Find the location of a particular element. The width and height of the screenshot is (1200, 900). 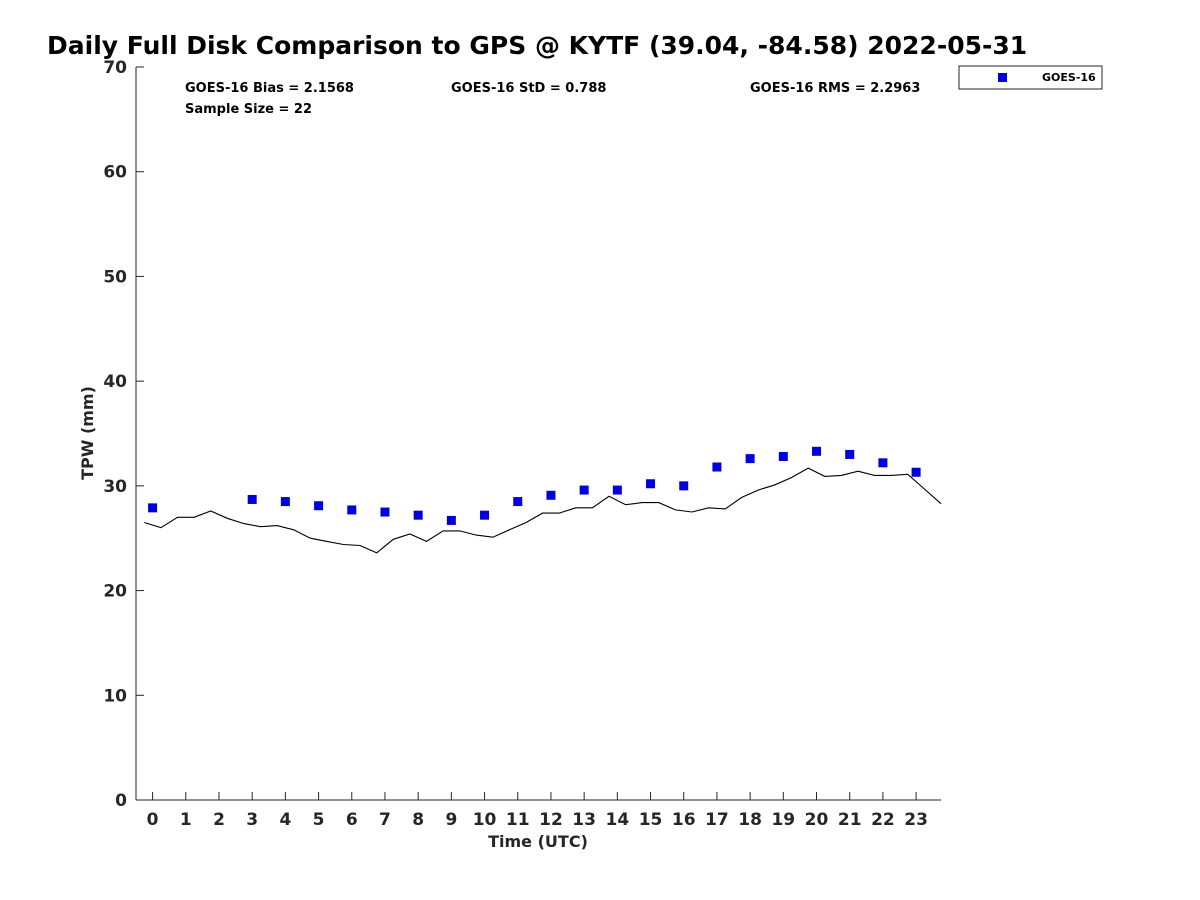

y-tick-label: 70 is located at coordinates (115, 68).